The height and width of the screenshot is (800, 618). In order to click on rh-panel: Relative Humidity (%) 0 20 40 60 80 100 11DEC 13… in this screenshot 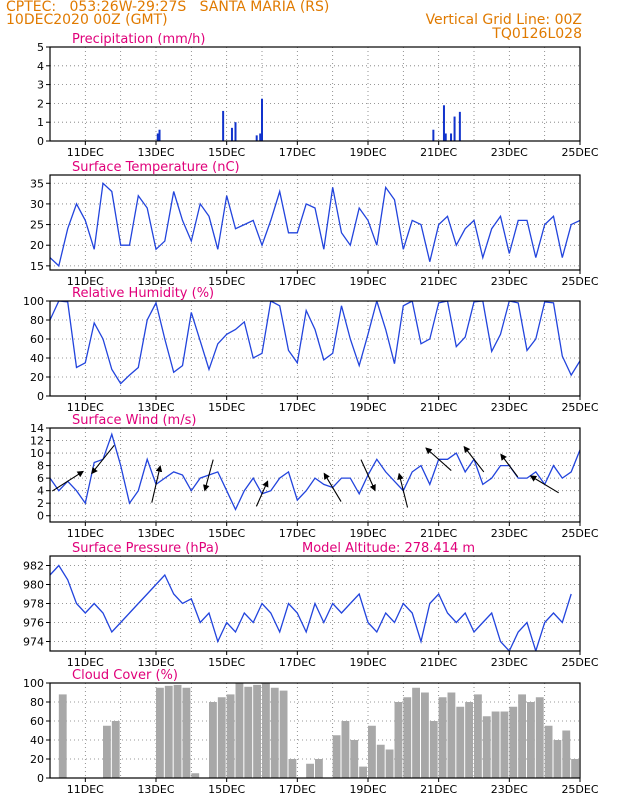, I will do `click(311, 350)`.